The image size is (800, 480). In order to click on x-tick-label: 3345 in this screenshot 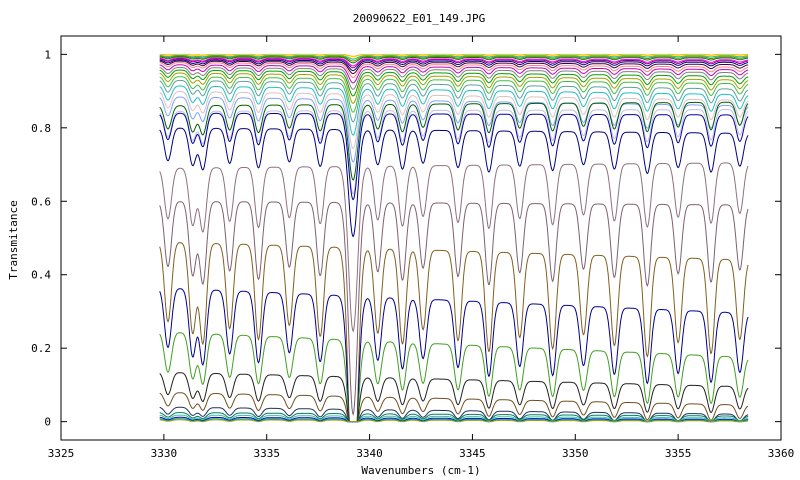, I will do `click(472, 453)`.